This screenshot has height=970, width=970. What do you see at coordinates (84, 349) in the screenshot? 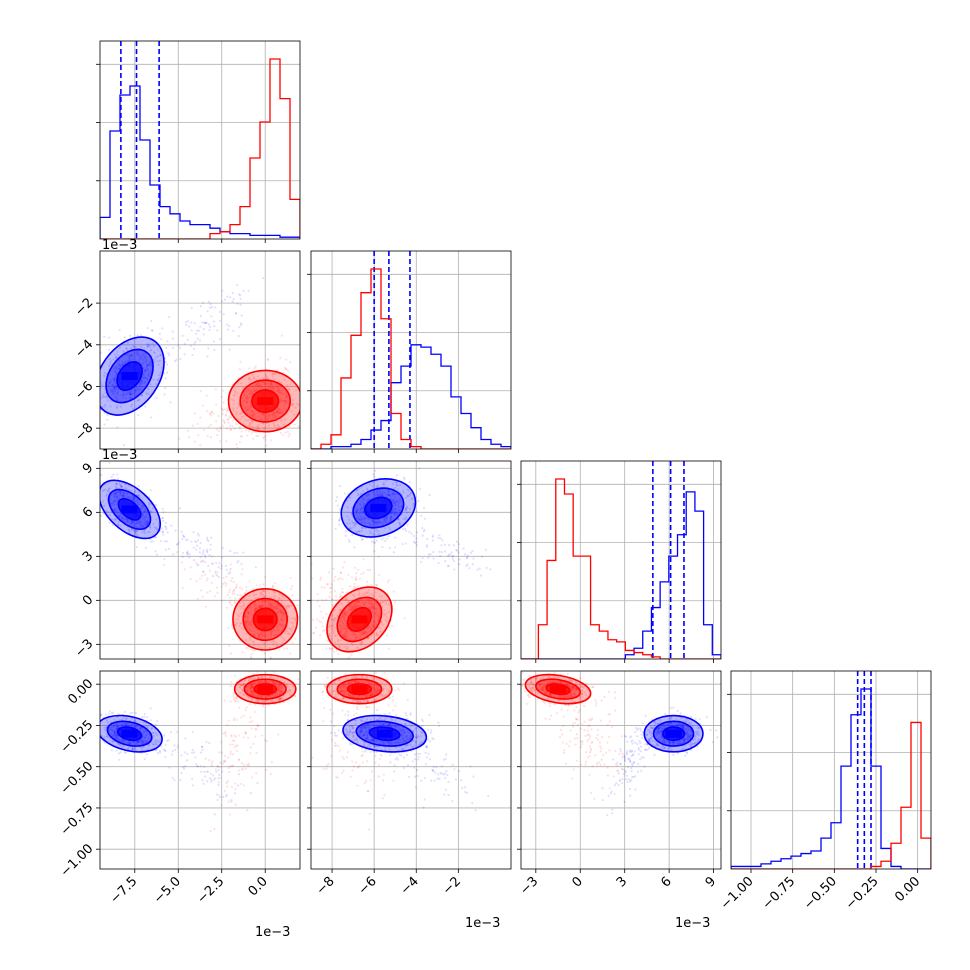
I see `tick-label-y: −4` at bounding box center [84, 349].